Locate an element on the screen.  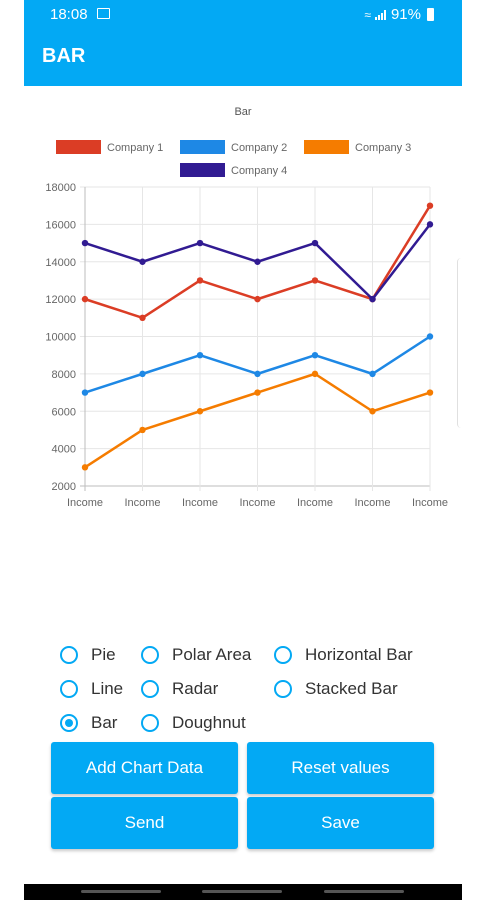
radio-stacked-bar: Stacked Bar is located at coordinates (336, 689).